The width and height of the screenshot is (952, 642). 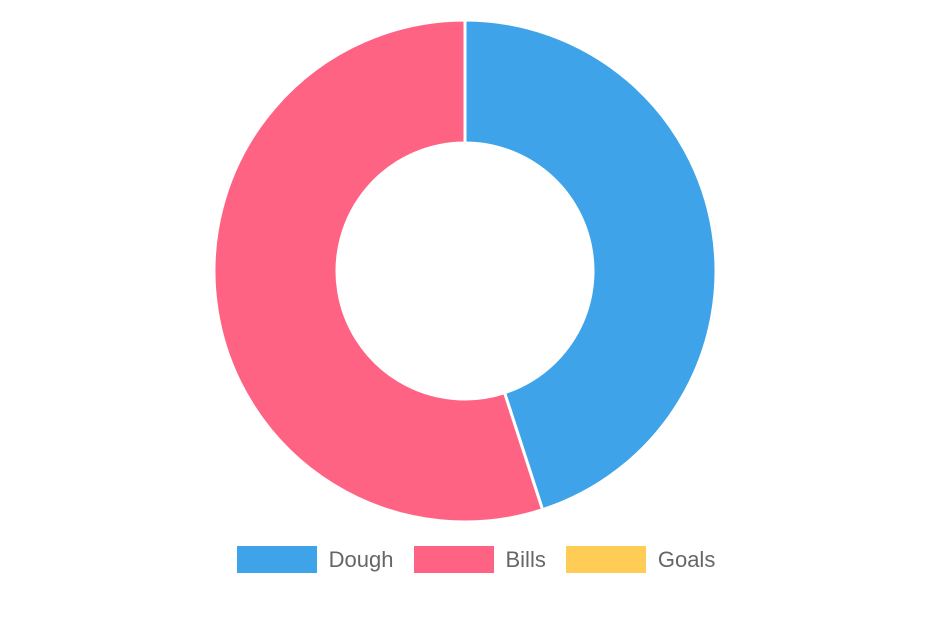 What do you see at coordinates (686, 559) in the screenshot?
I see `legend-label-goals: Goals` at bounding box center [686, 559].